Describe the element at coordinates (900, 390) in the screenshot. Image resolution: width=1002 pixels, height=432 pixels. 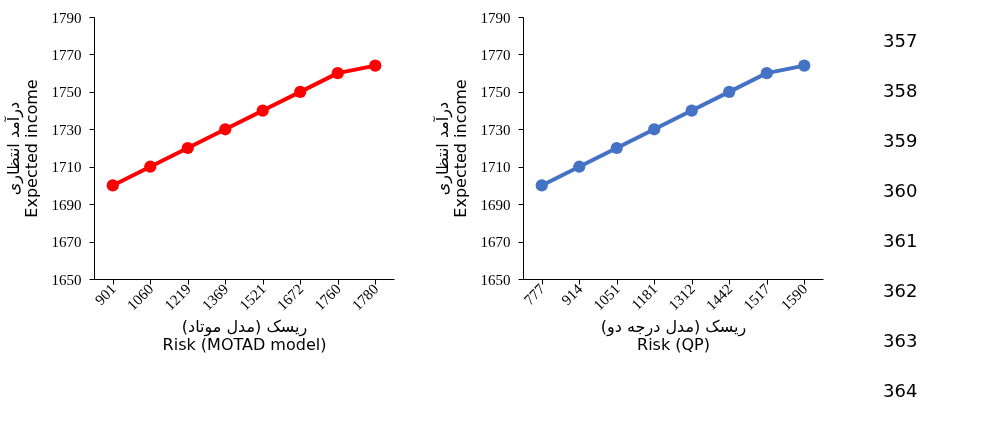
I see `text: 364` at that location.